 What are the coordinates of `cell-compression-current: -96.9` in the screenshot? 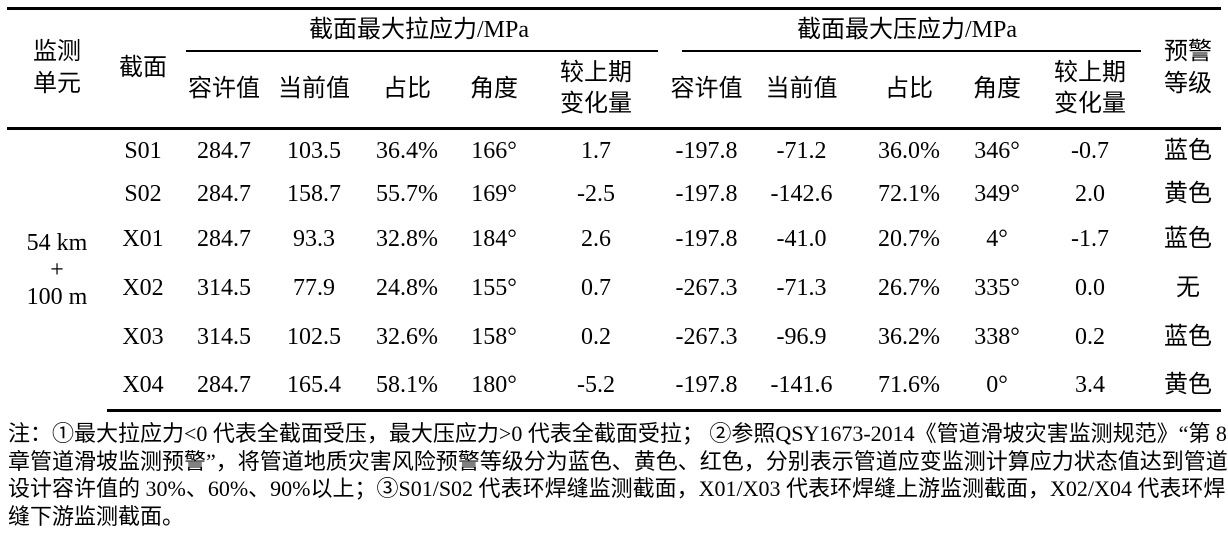 It's located at (801, 337).